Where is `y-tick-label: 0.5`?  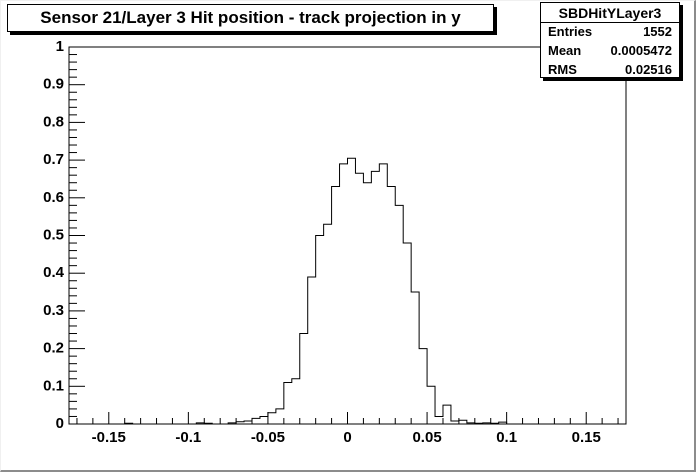 y-tick-label: 0.5 is located at coordinates (53, 234).